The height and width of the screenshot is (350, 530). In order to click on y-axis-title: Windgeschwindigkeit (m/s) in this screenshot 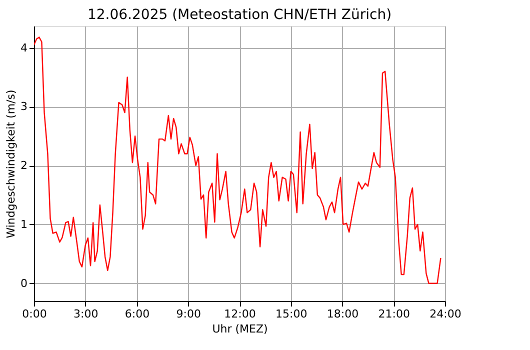, I will do `click(11, 164)`.